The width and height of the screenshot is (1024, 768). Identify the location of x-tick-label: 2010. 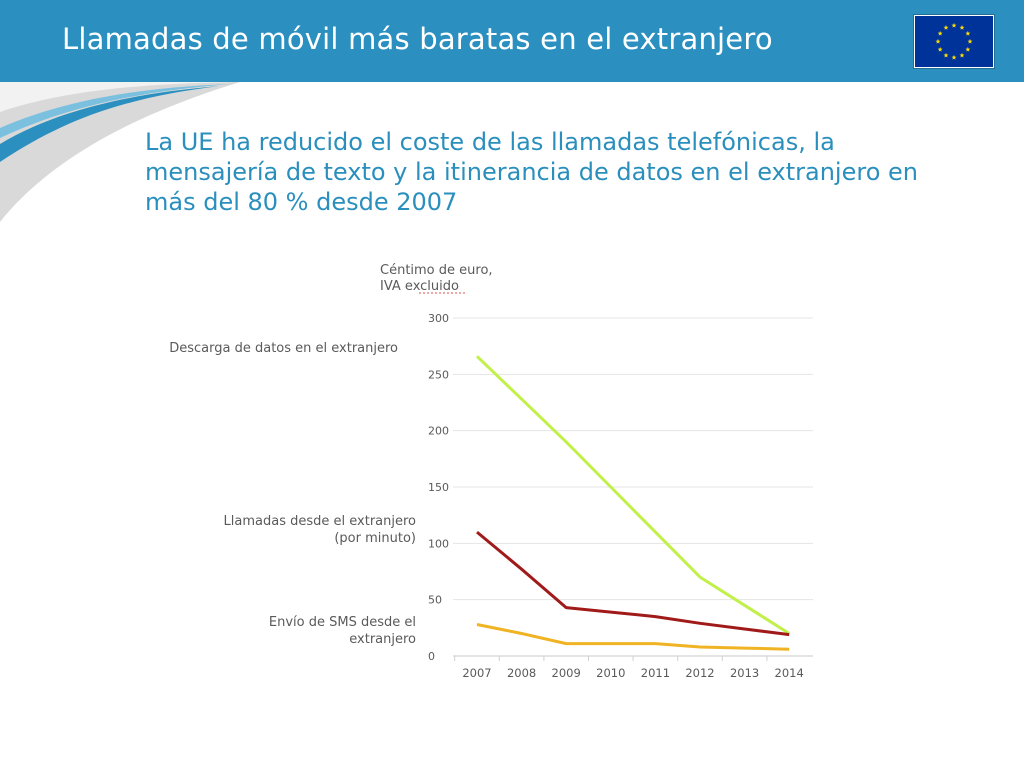
(610, 673).